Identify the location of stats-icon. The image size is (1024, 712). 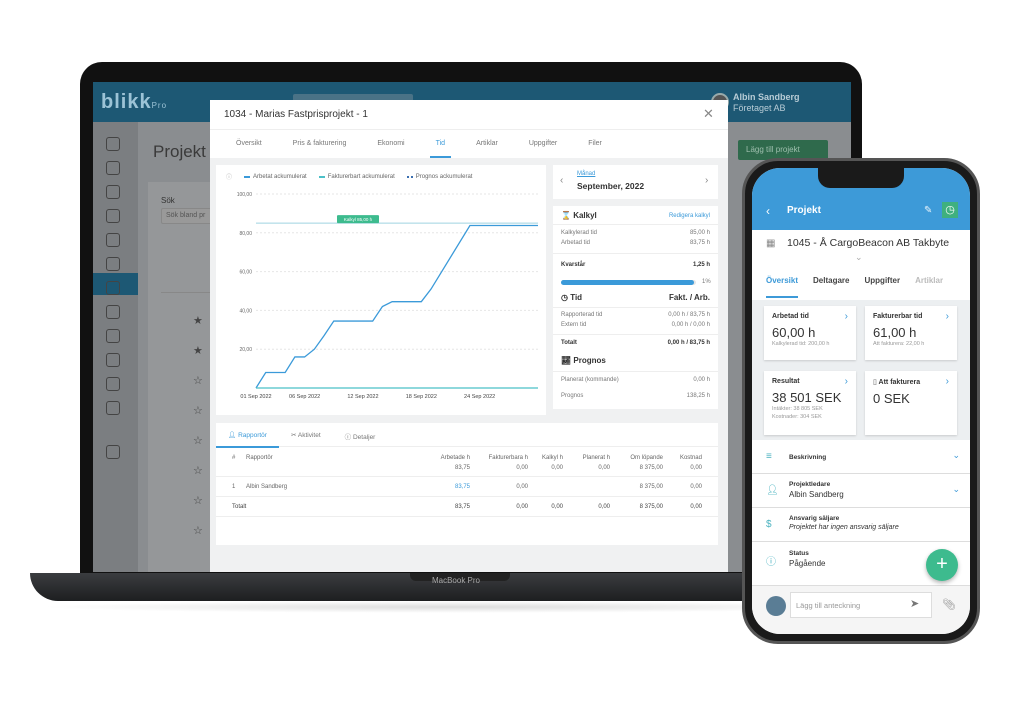
(113, 408).